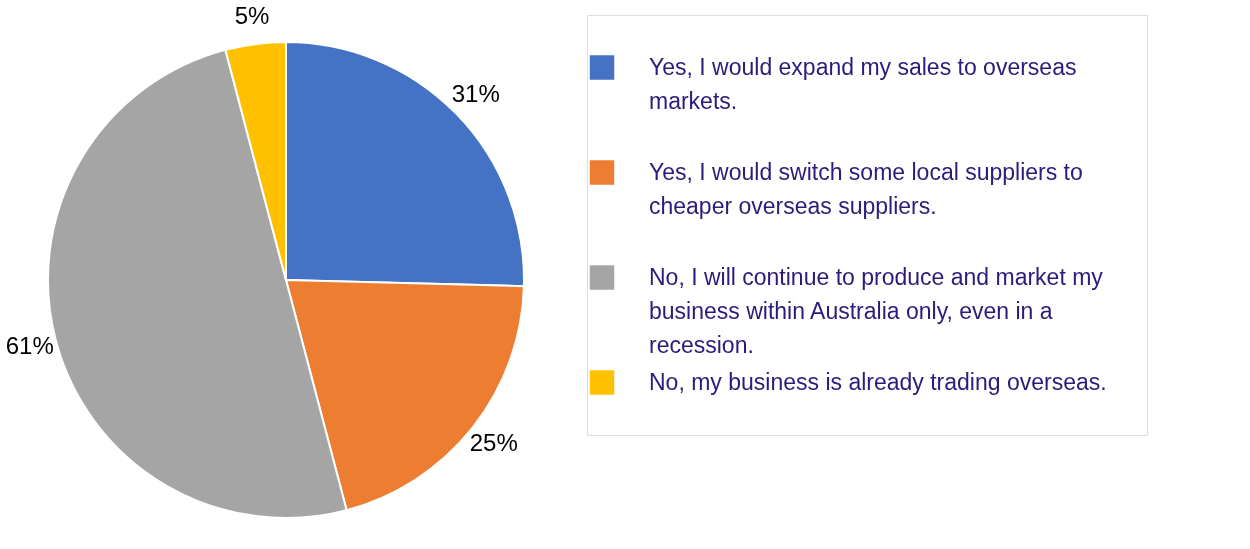  I want to click on data-label: 5%, so click(252, 16).